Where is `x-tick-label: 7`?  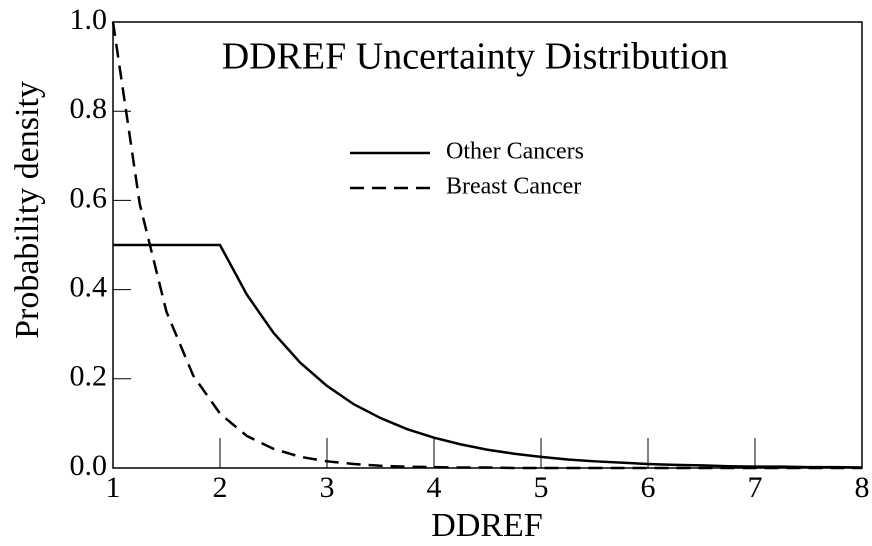 x-tick-label: 7 is located at coordinates (755, 487).